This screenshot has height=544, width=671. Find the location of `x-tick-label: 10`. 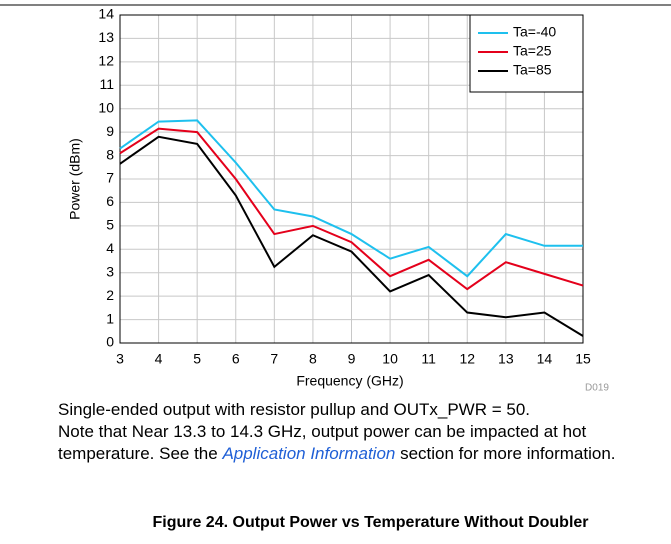

x-tick-label: 10 is located at coordinates (390, 359).